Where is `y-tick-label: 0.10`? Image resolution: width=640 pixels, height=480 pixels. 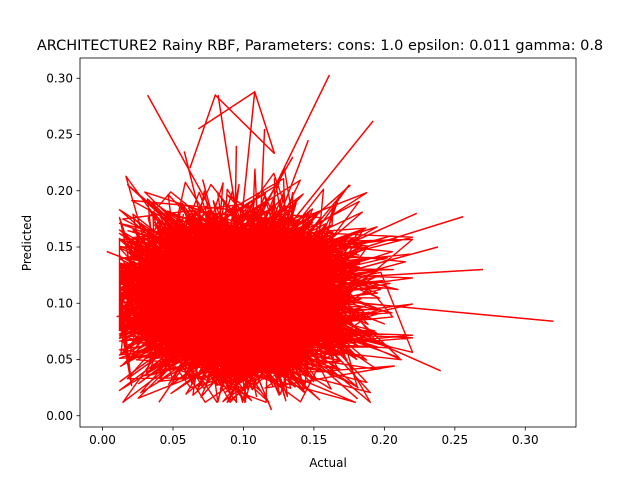 y-tick-label: 0.10 is located at coordinates (59, 303).